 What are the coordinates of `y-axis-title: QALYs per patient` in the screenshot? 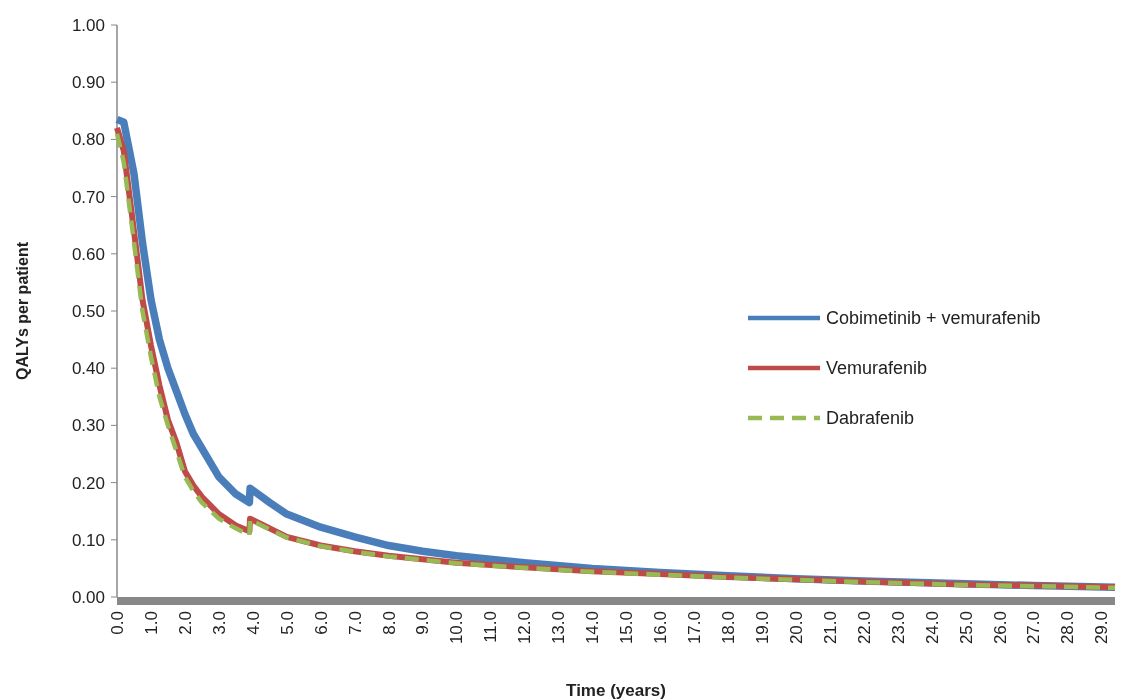 It's located at (22, 311).